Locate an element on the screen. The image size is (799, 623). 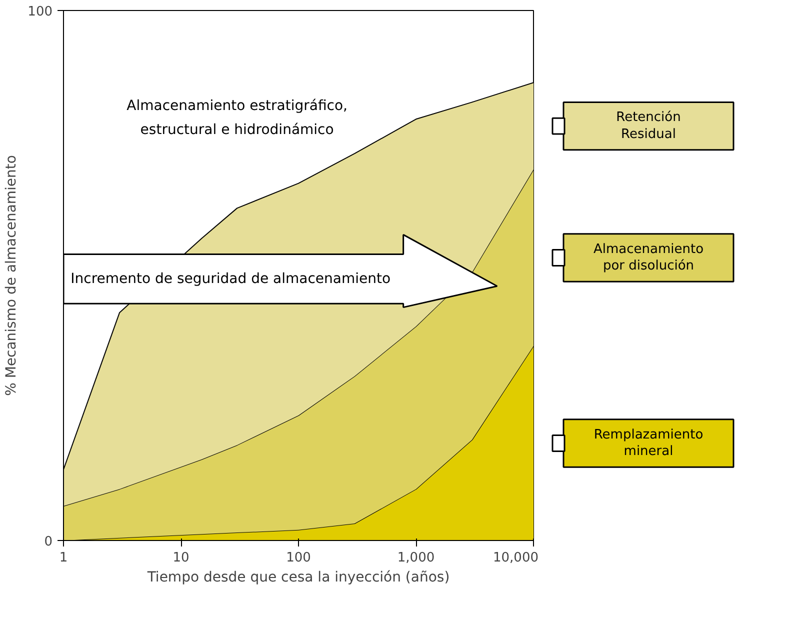
legend-label: Remplazamiento mineral is located at coordinates (649, 443).